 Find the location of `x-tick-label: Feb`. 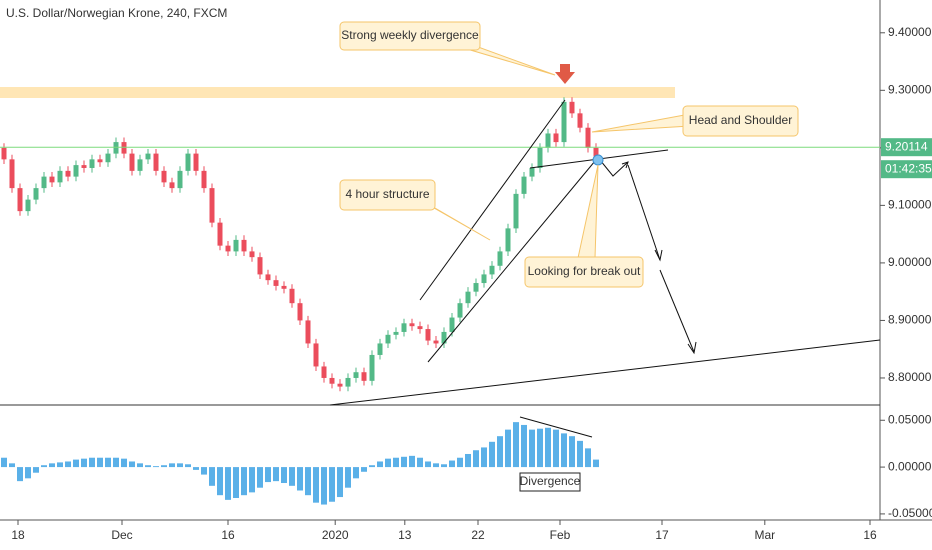

x-tick-label: Feb is located at coordinates (560, 535).